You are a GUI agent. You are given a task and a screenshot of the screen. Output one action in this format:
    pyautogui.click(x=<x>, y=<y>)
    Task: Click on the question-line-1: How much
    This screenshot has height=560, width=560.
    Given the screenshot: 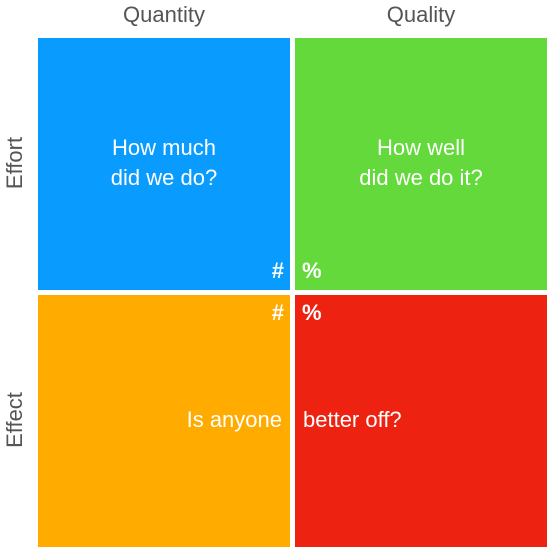 What is the action you would take?
    pyautogui.click(x=164, y=147)
    